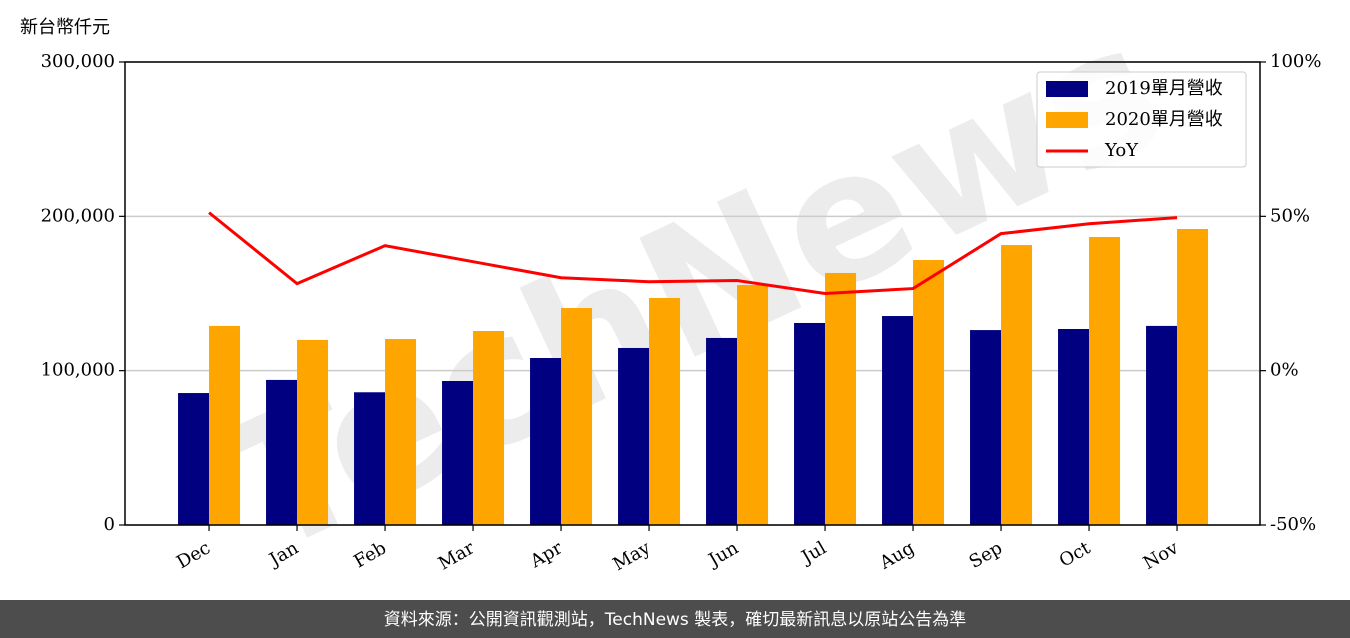  I want to click on x-tick-label: Aug, so click(896, 555).